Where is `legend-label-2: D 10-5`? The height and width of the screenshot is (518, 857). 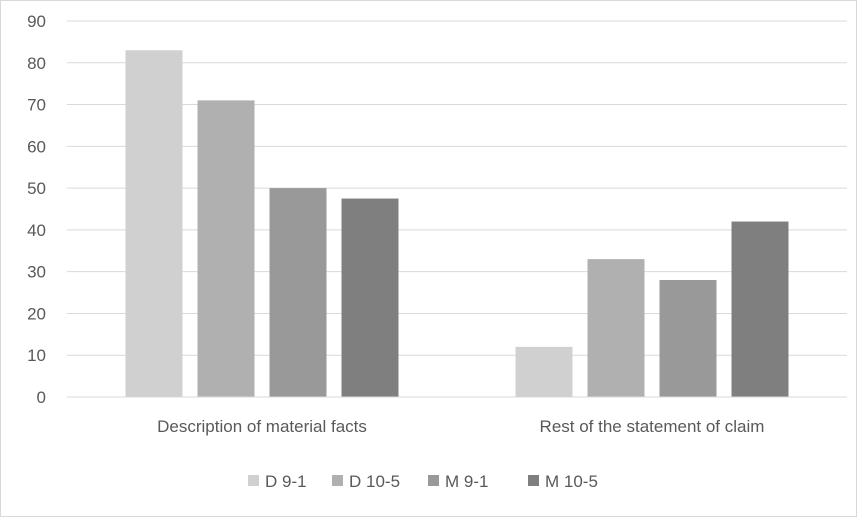 legend-label-2: D 10-5 is located at coordinates (374, 481).